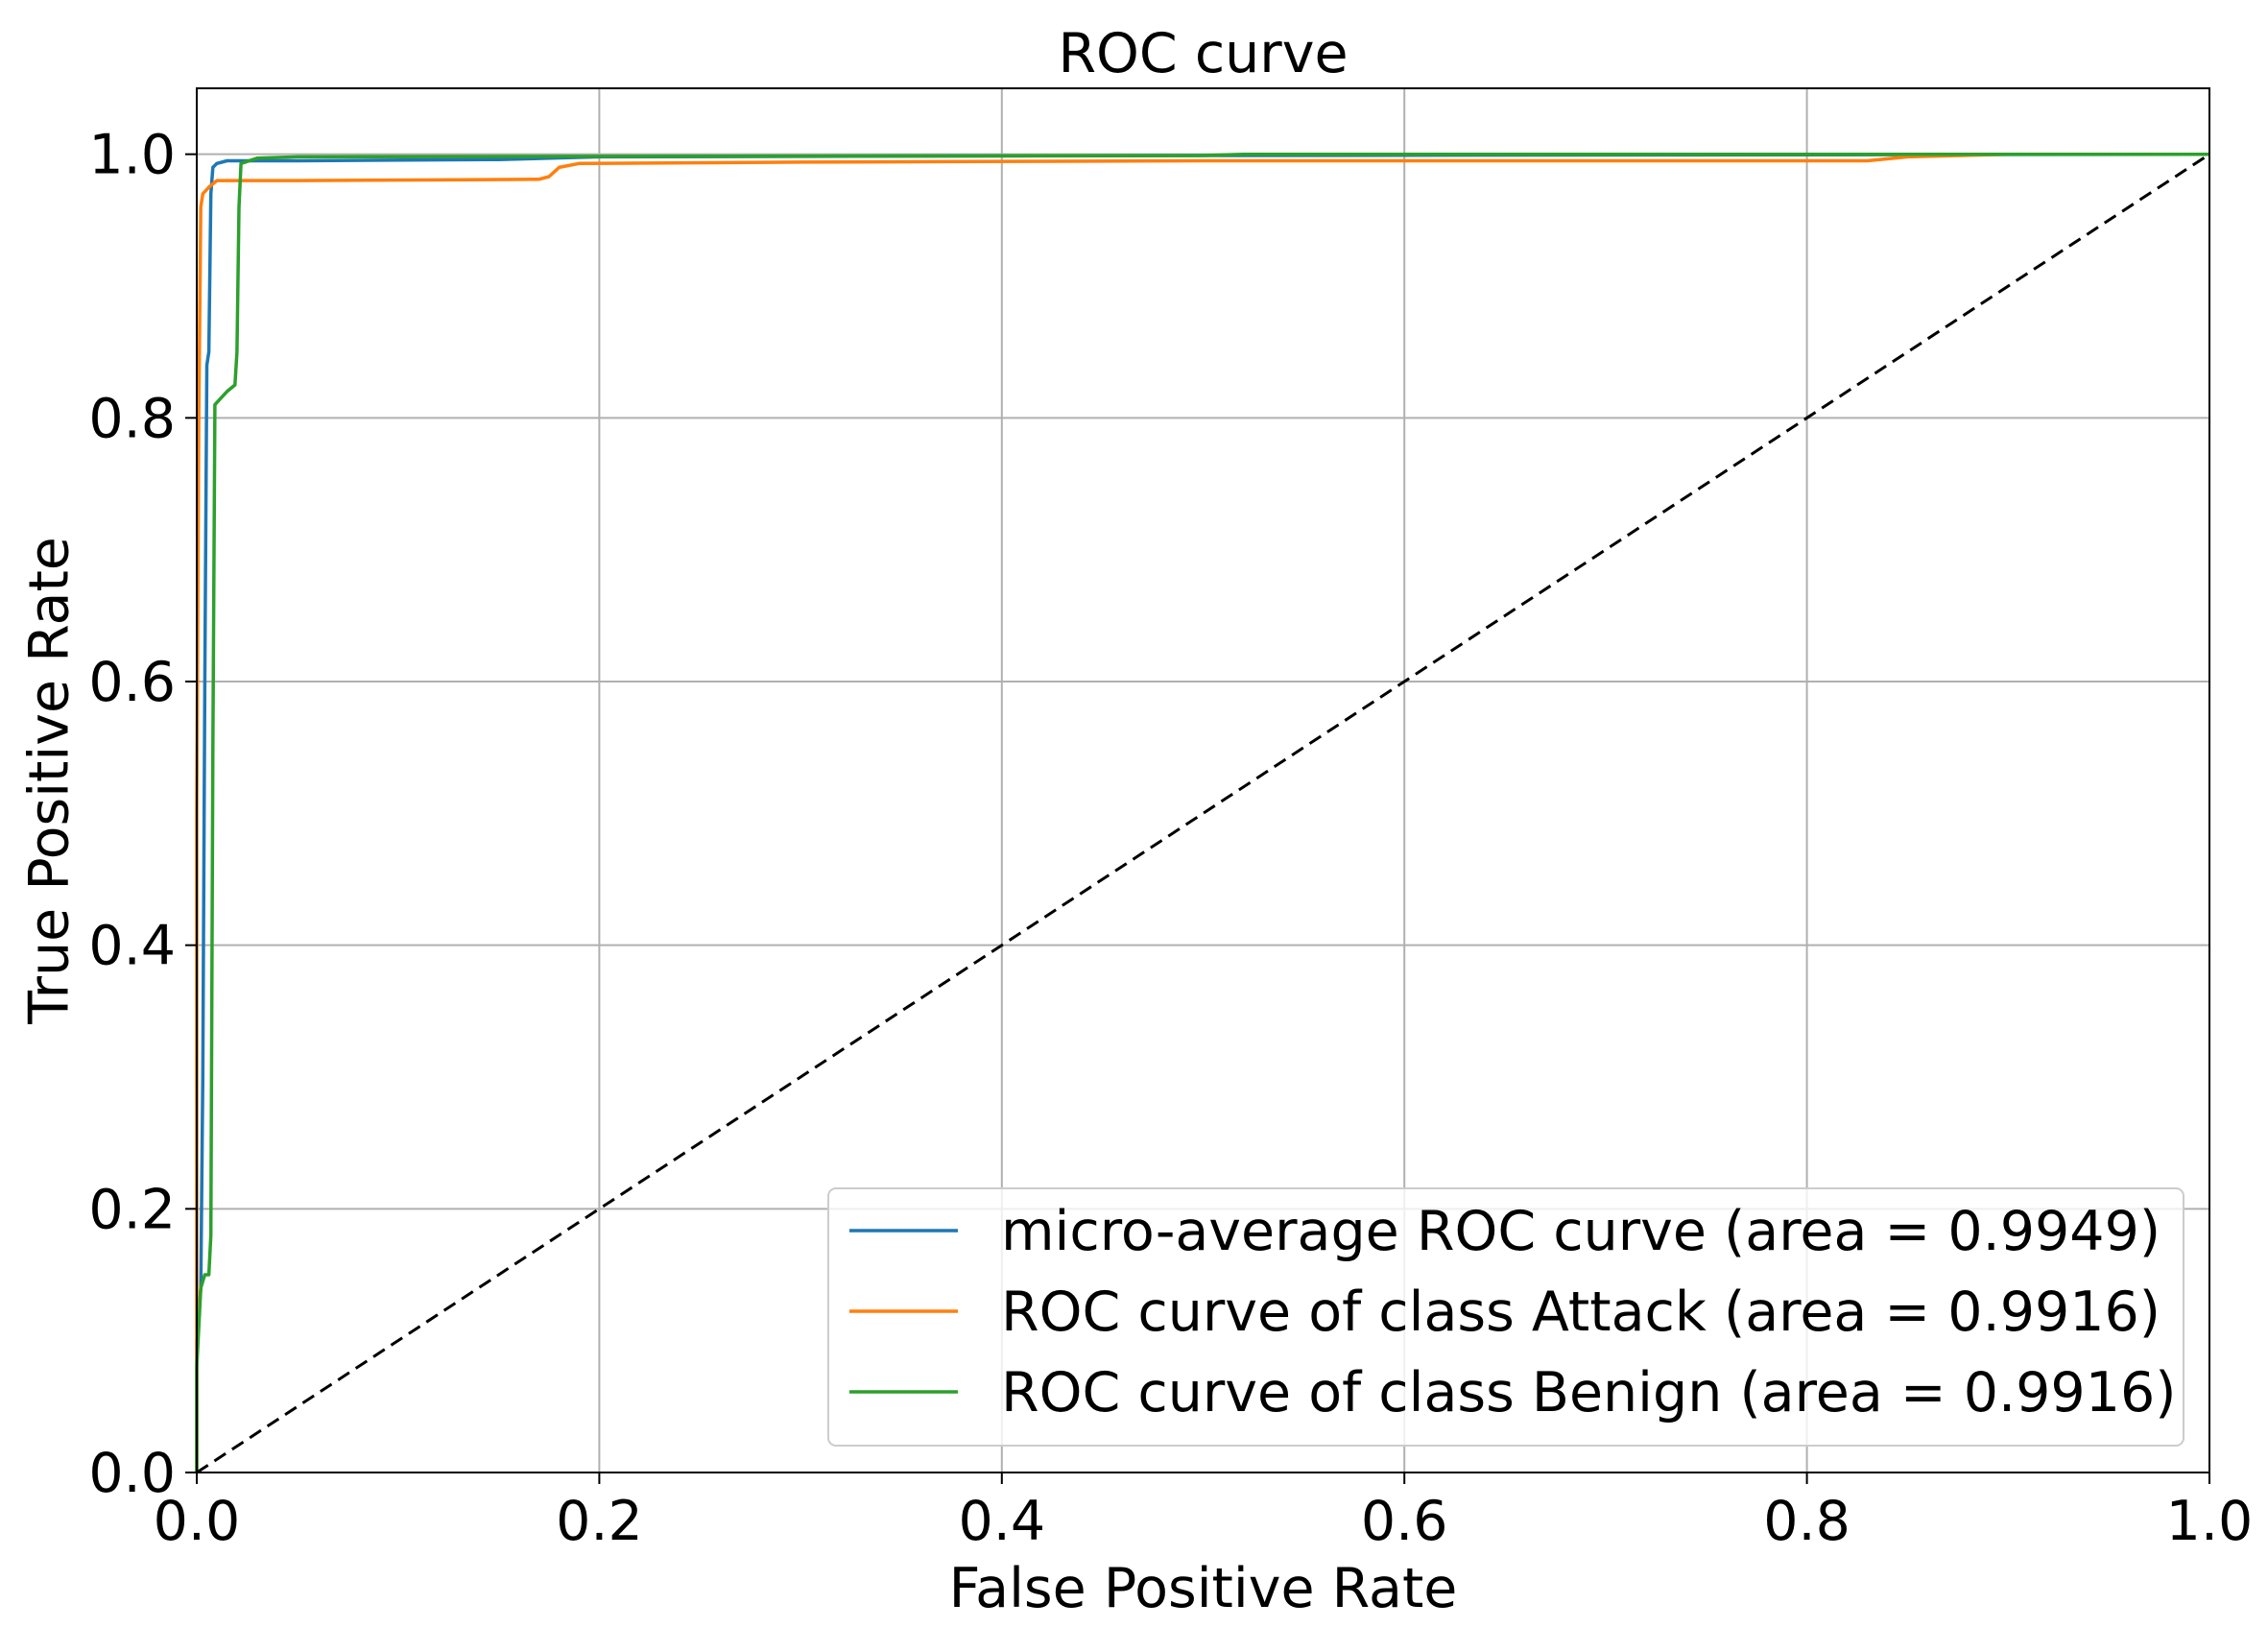 The image size is (2268, 1628). I want to click on y-tick-label: 0.0, so click(132, 1473).